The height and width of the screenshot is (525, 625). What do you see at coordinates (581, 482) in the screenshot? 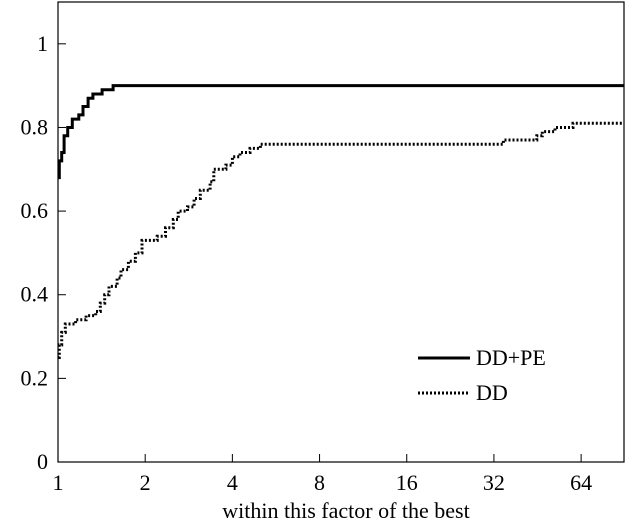
I see `x-tick-label: 64` at bounding box center [581, 482].